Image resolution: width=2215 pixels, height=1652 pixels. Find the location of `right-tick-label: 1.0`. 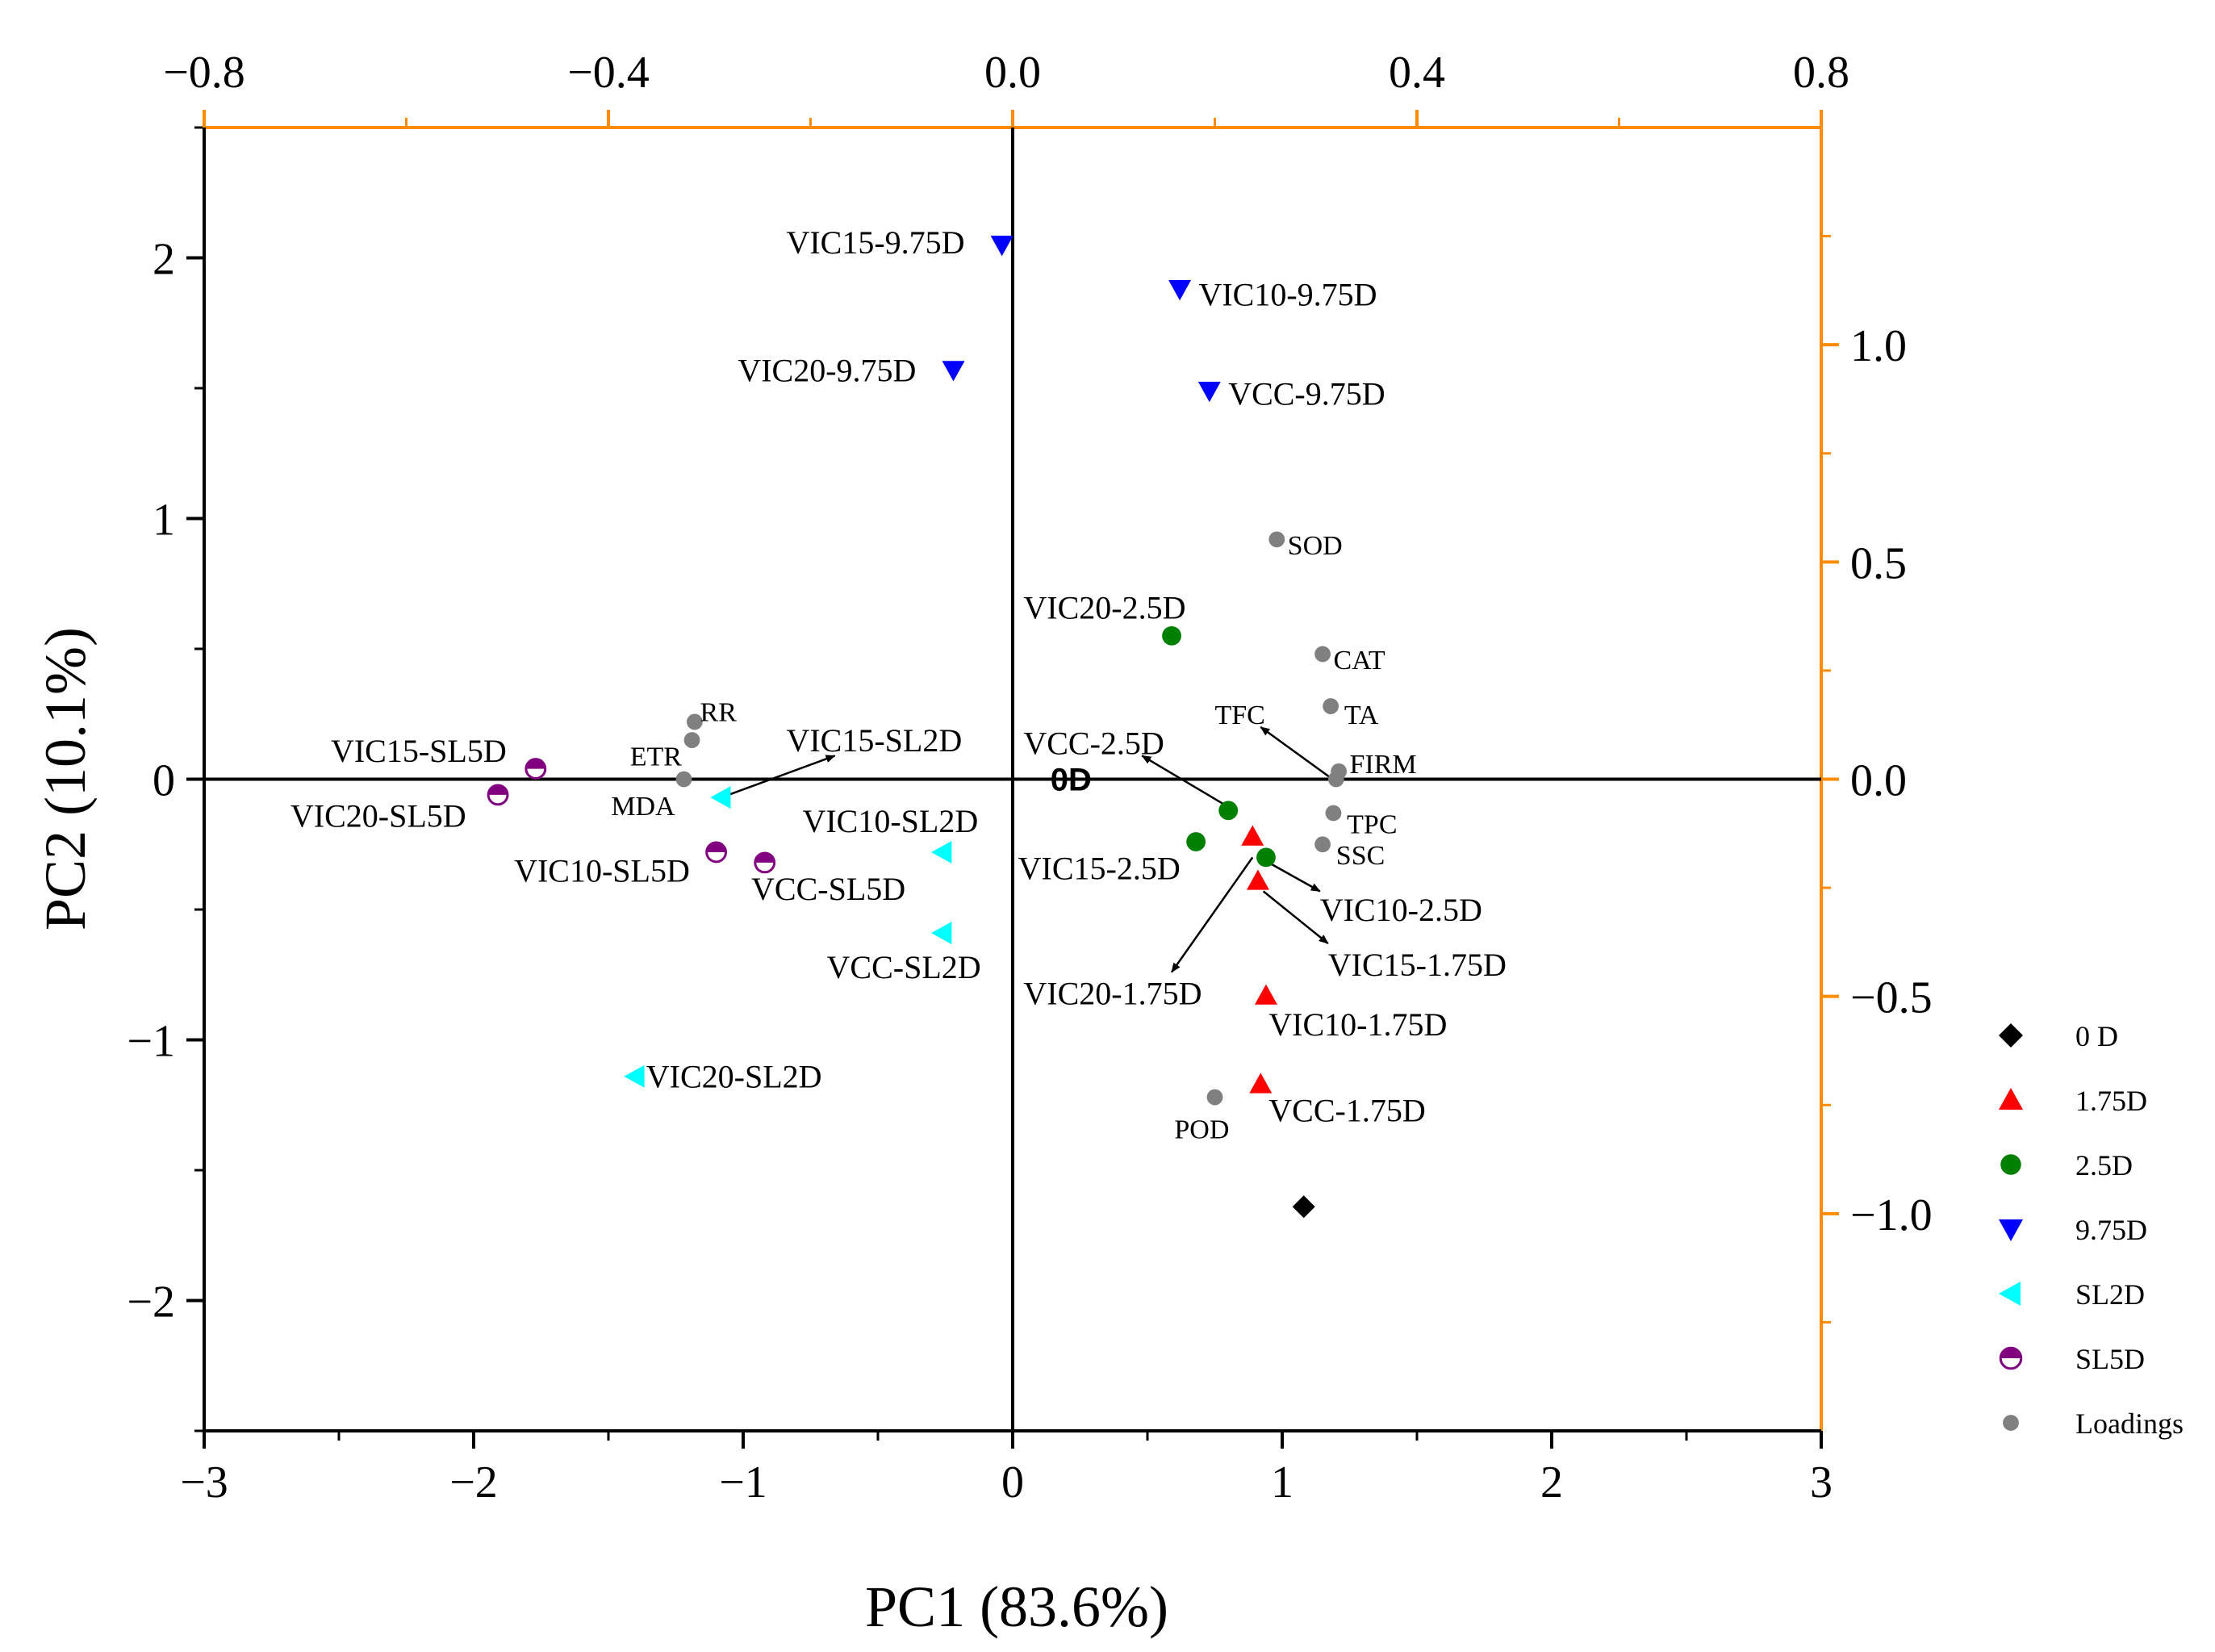

right-tick-label: 1.0 is located at coordinates (1878, 346).